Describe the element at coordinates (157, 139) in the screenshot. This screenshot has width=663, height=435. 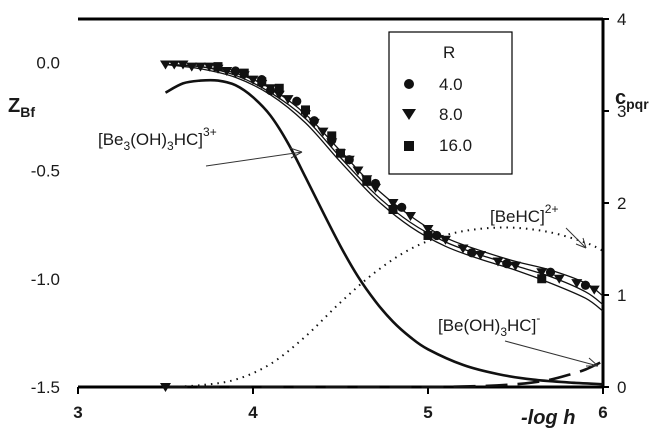
I see `annotation-trimer-label: [Be3(OH)3HC]3+` at that location.